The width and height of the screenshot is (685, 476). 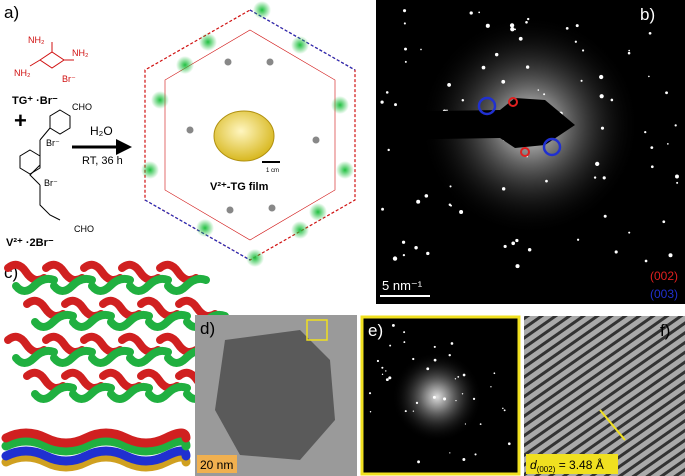 What do you see at coordinates (612, 425) in the screenshot?
I see `spacing-marker` at bounding box center [612, 425].